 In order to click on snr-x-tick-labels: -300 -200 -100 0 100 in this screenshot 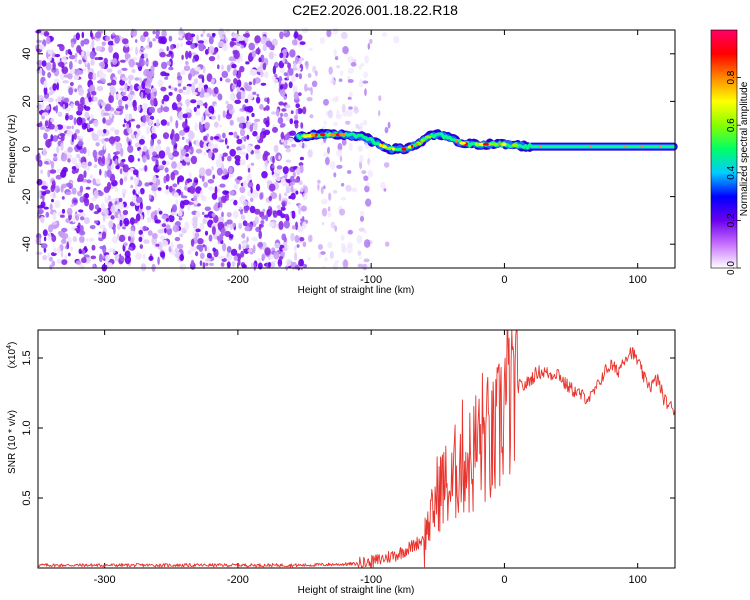, I will do `click(370, 580)`.